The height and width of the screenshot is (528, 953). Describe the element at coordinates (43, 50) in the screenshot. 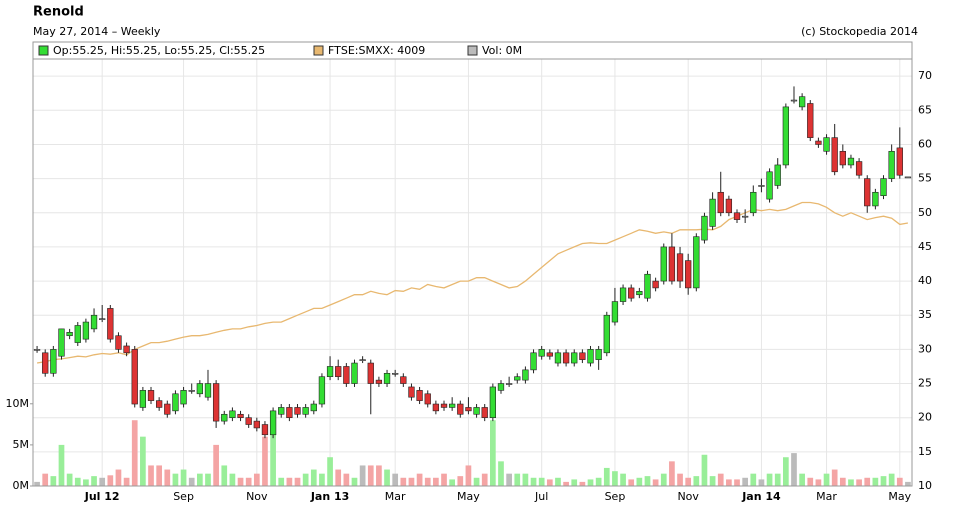

I see `legend-swatch` at that location.